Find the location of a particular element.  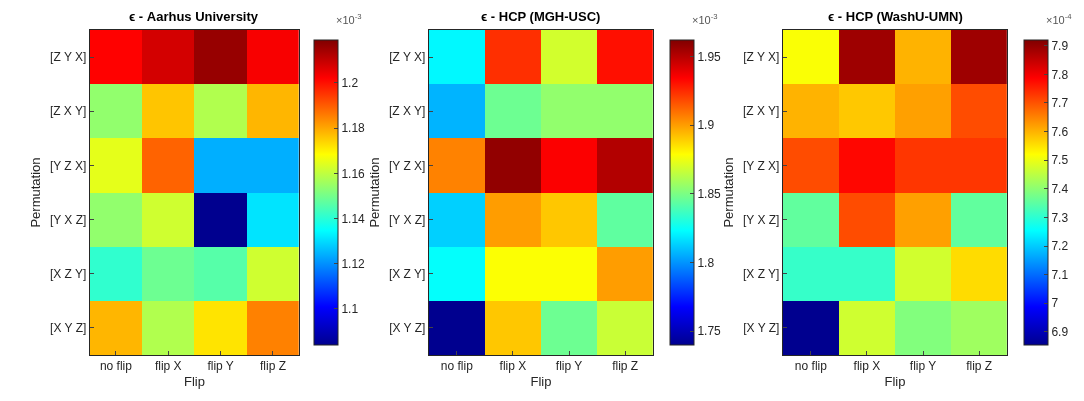

color-bar-label: 7.7 is located at coordinates (1060, 103).